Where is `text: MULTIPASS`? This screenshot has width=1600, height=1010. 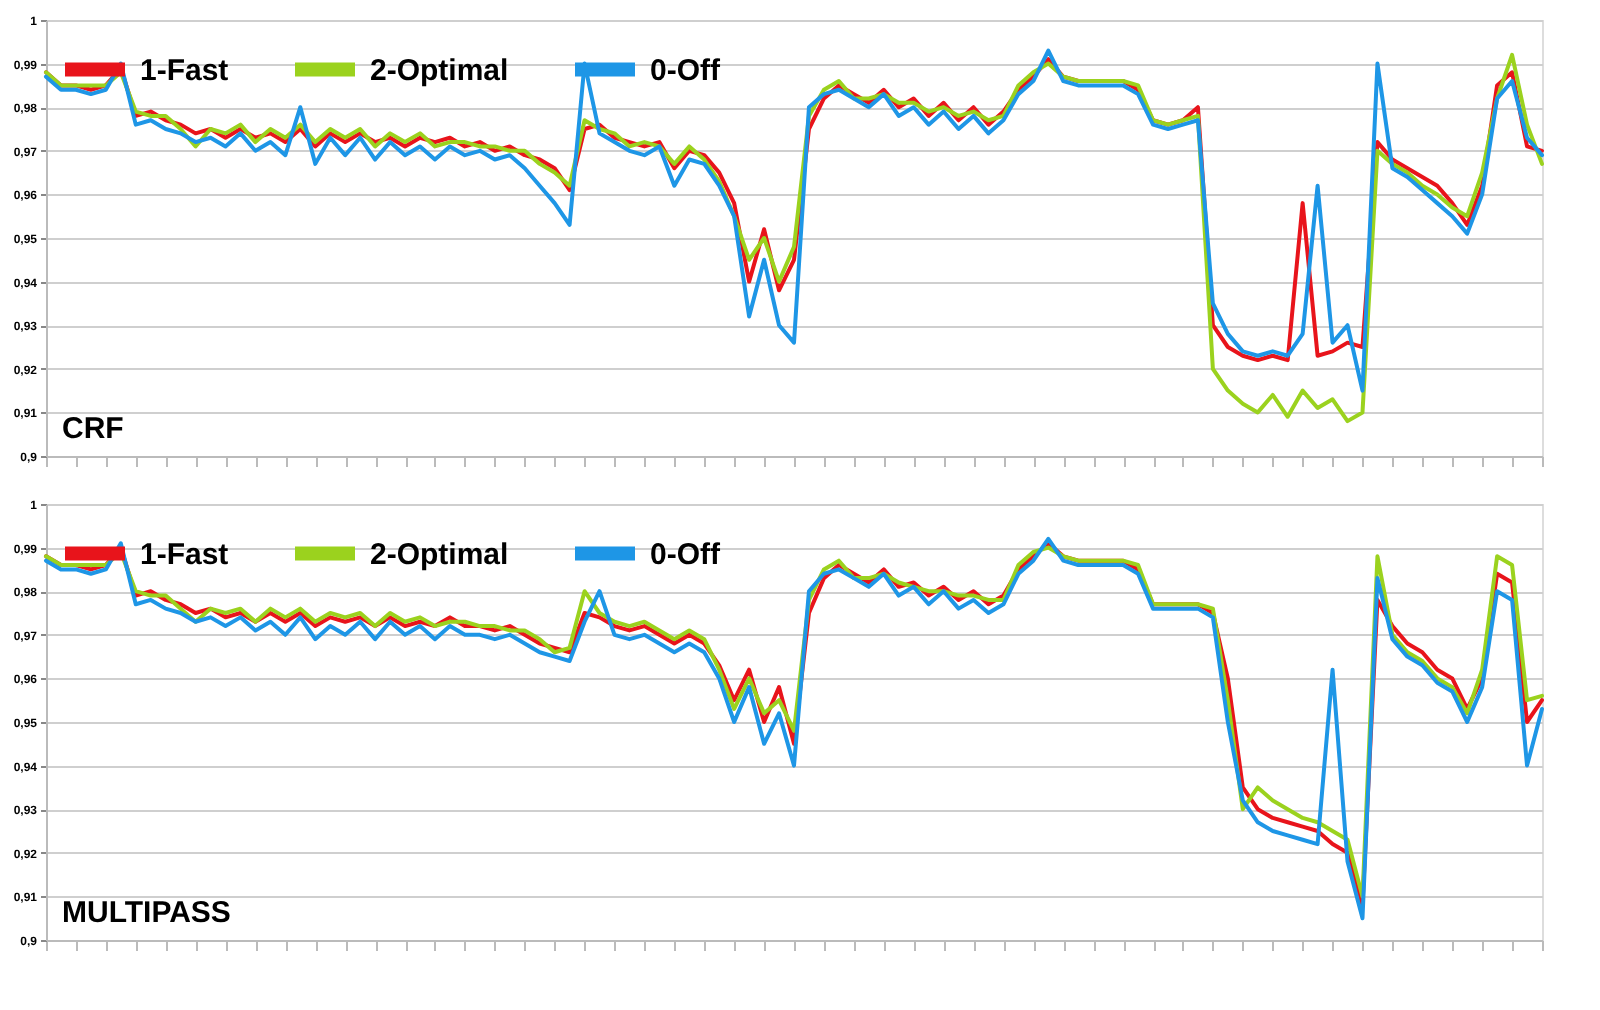
text: MULTIPASS is located at coordinates (146, 913).